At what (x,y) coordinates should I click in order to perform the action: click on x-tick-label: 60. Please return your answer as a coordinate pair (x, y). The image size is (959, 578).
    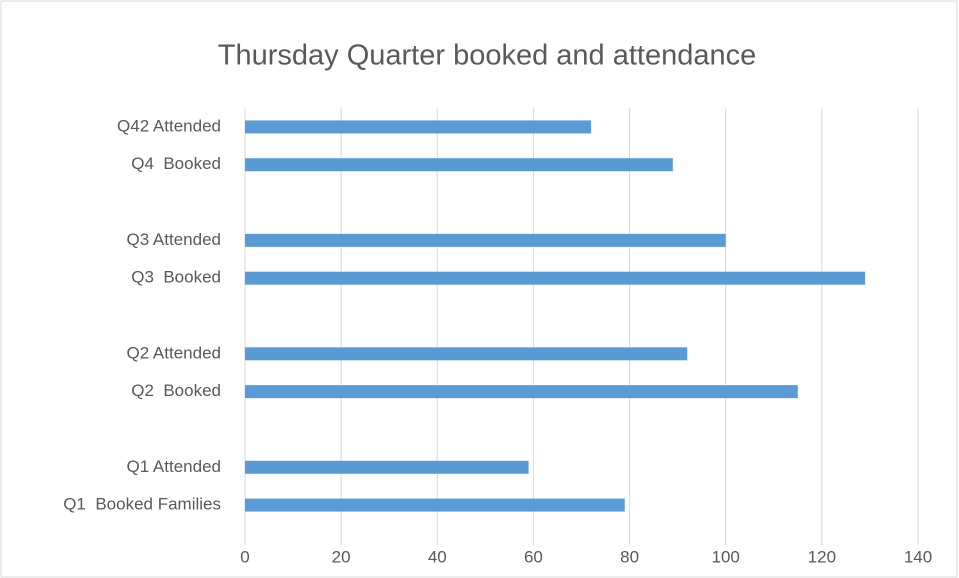
    Looking at the image, I should click on (533, 556).